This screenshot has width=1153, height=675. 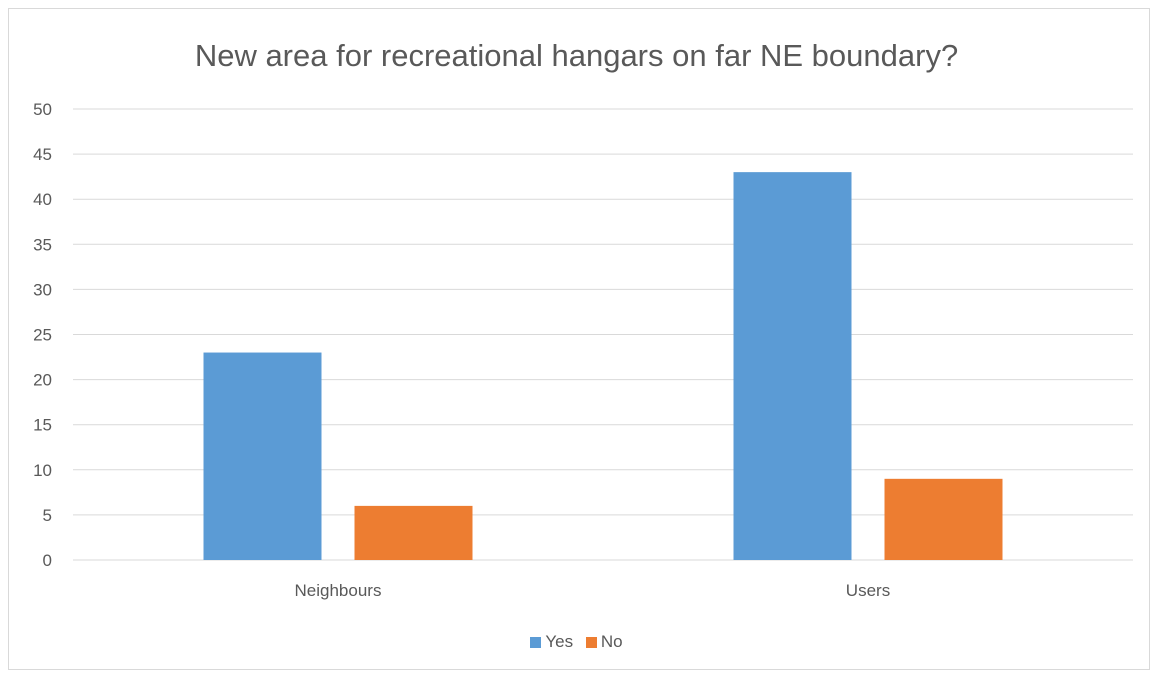 I want to click on y-tick-label-50: 50, so click(x=42, y=109).